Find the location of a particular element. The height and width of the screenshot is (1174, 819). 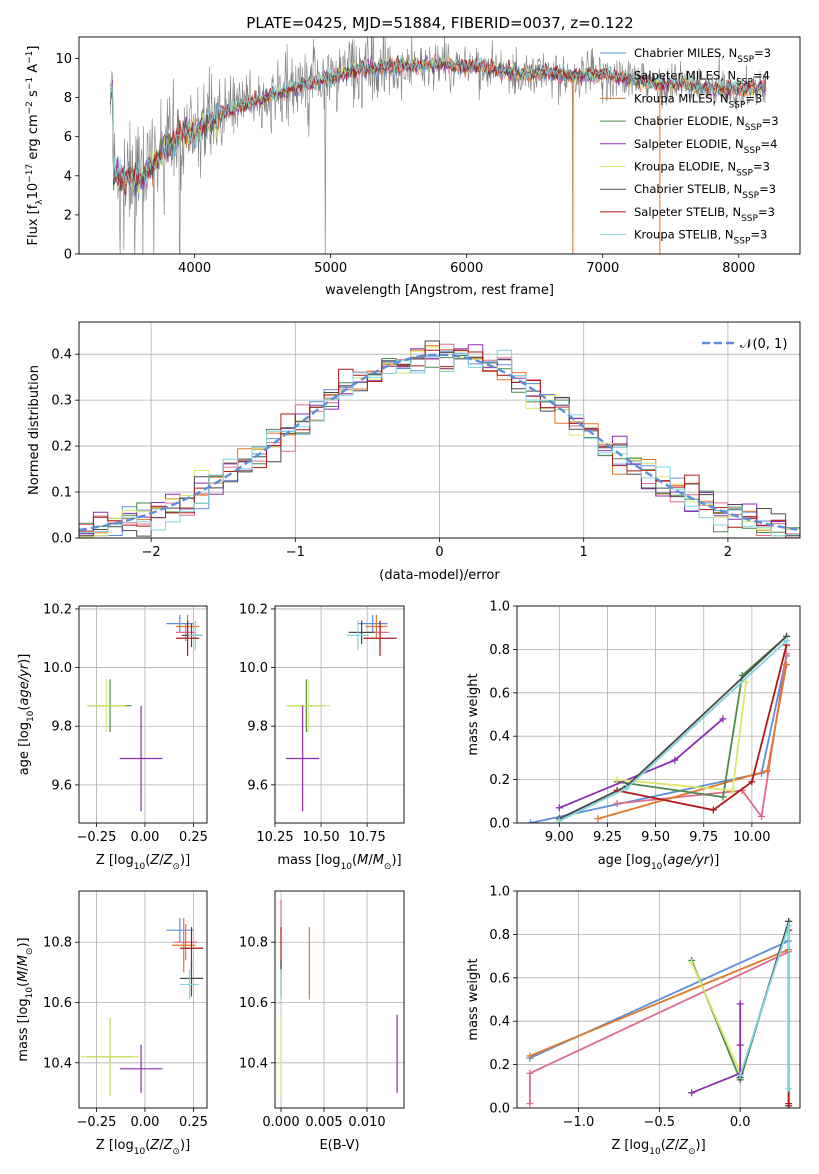

normal-curve is located at coordinates (439, 442).